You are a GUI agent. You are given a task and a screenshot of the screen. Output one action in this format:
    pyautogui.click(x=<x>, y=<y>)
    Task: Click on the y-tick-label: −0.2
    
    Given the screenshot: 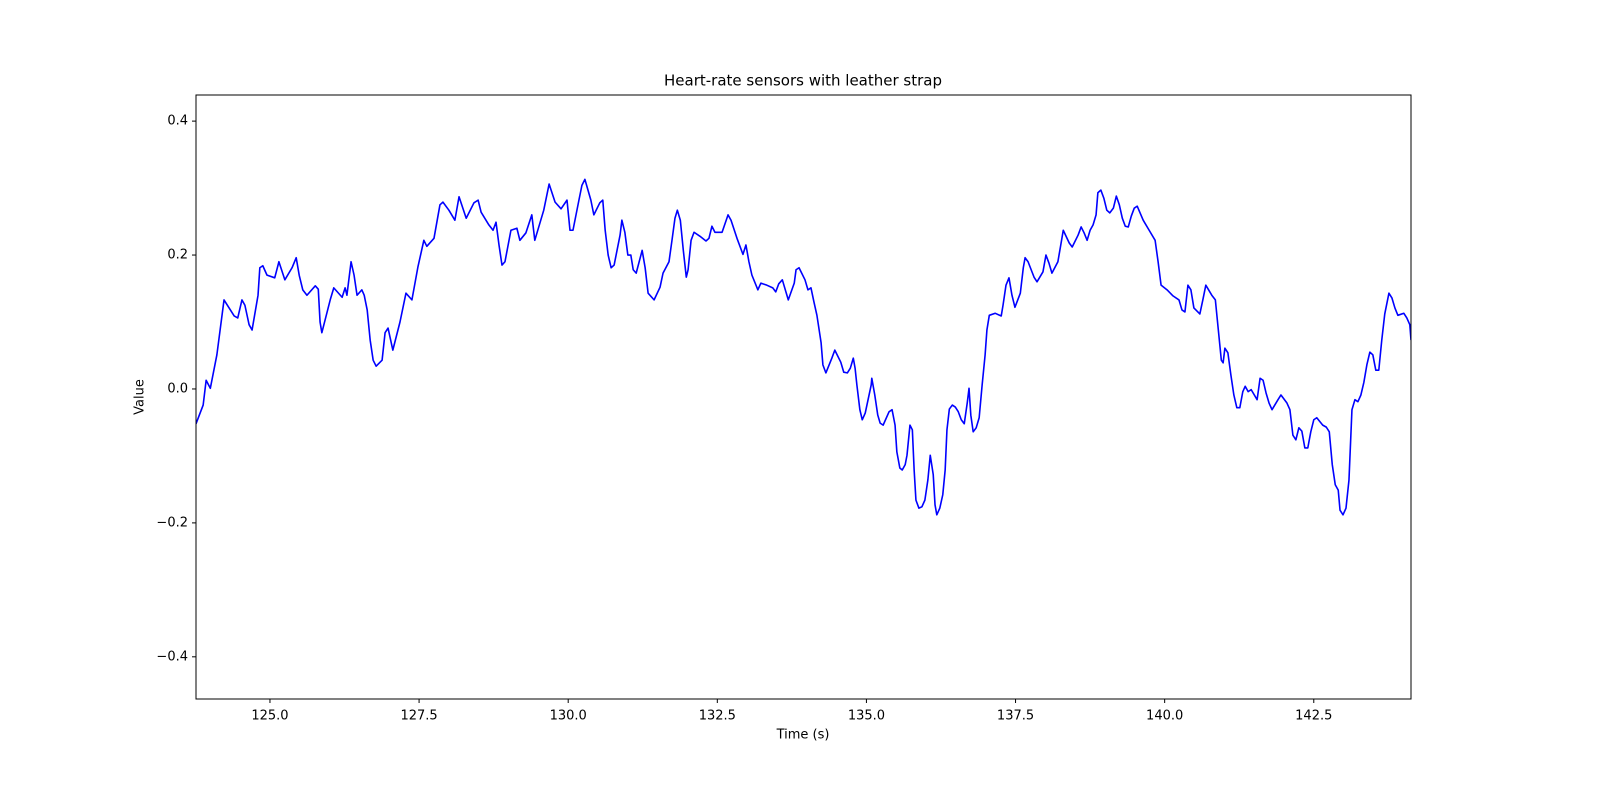 What is the action you would take?
    pyautogui.click(x=172, y=522)
    